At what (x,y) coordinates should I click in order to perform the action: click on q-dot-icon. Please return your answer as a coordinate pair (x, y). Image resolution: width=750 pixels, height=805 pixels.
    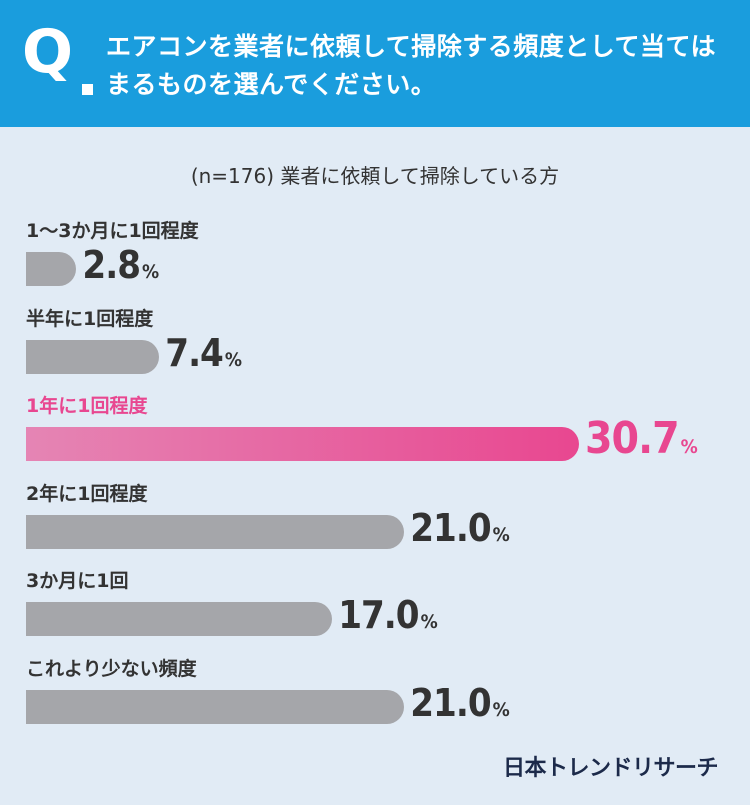
    Looking at the image, I should click on (87, 89).